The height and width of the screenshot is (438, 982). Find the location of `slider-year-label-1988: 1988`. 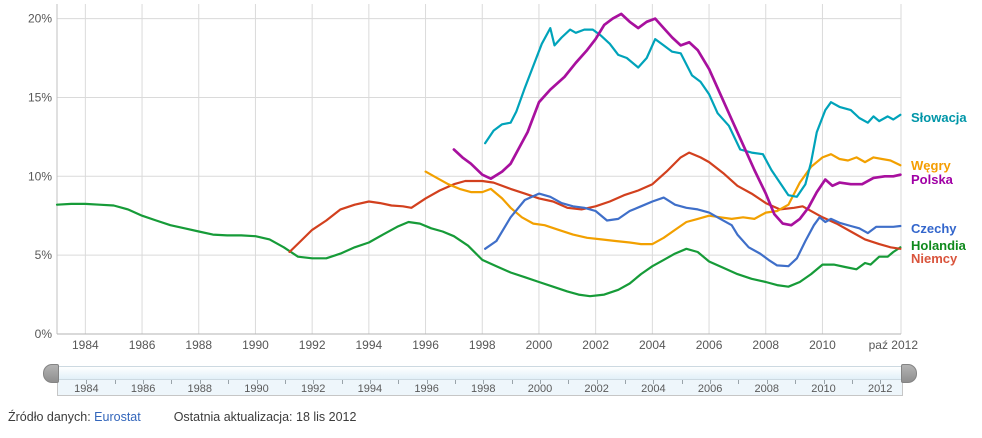

slider-year-label-1988: 1988 is located at coordinates (200, 389).